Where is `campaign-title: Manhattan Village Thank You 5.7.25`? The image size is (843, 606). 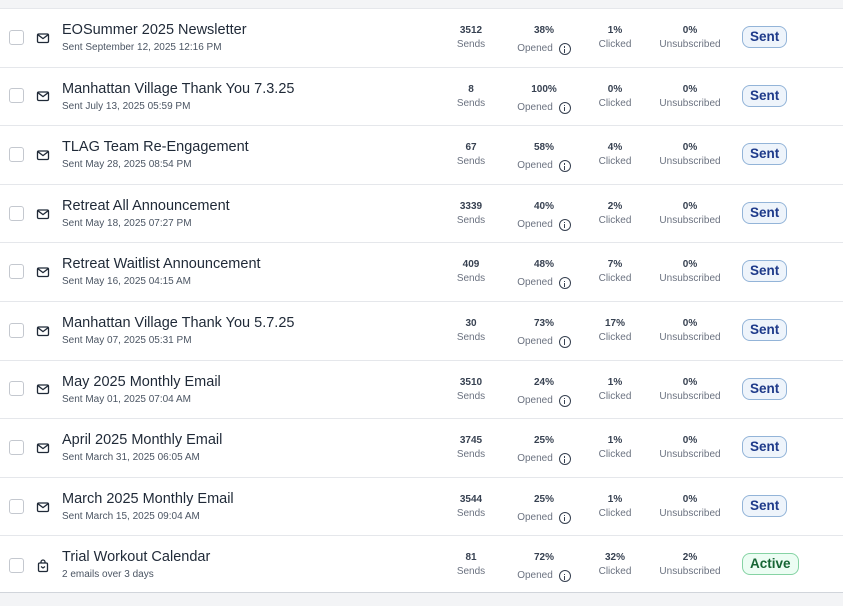 campaign-title: Manhattan Village Thank You 5.7.25 is located at coordinates (178, 322).